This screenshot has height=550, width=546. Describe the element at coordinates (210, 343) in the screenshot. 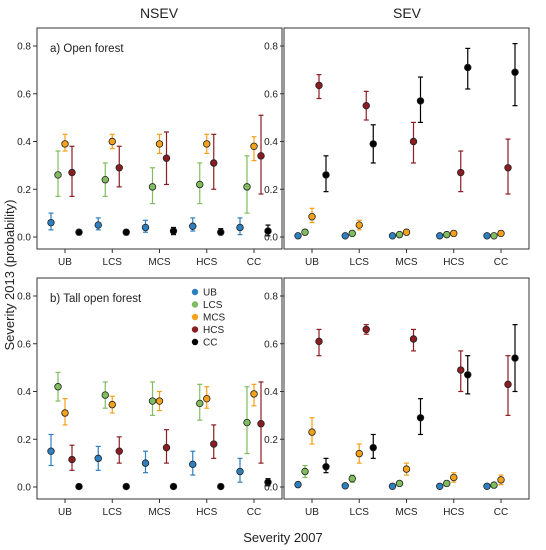

I see `legend-label: CC` at that location.